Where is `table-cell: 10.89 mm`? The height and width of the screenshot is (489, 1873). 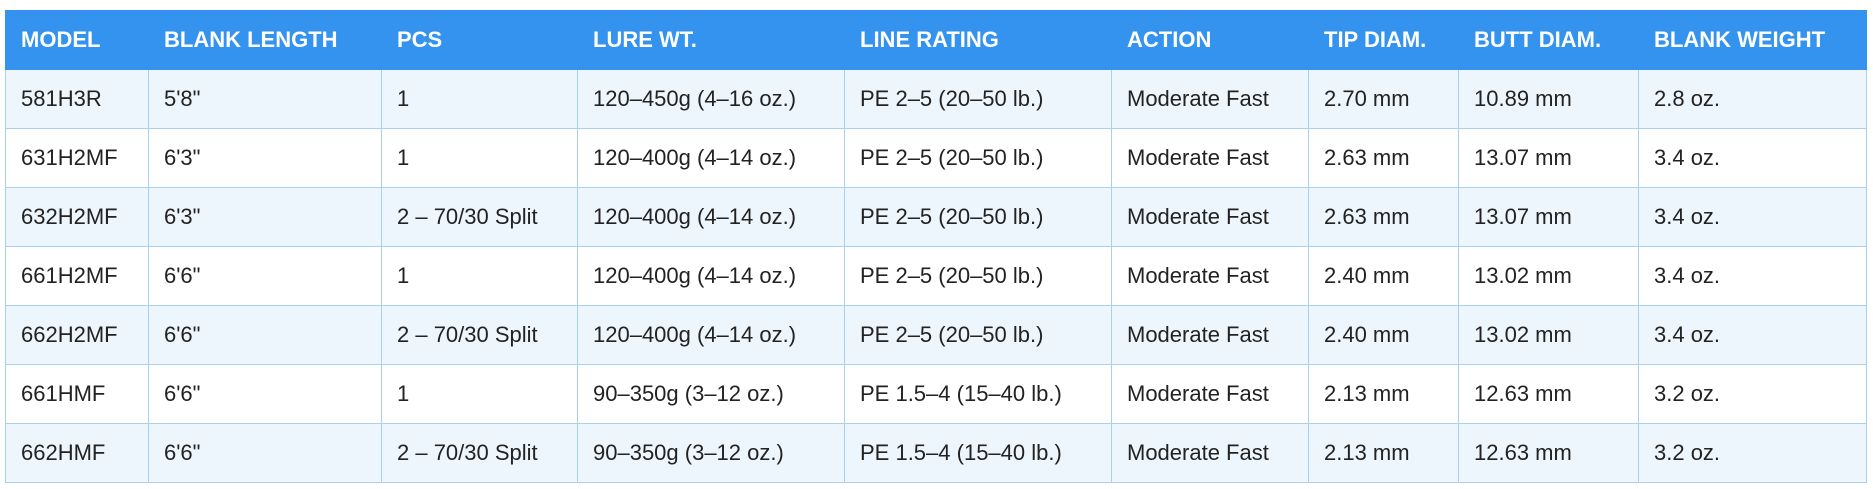 table-cell: 10.89 mm is located at coordinates (1548, 99).